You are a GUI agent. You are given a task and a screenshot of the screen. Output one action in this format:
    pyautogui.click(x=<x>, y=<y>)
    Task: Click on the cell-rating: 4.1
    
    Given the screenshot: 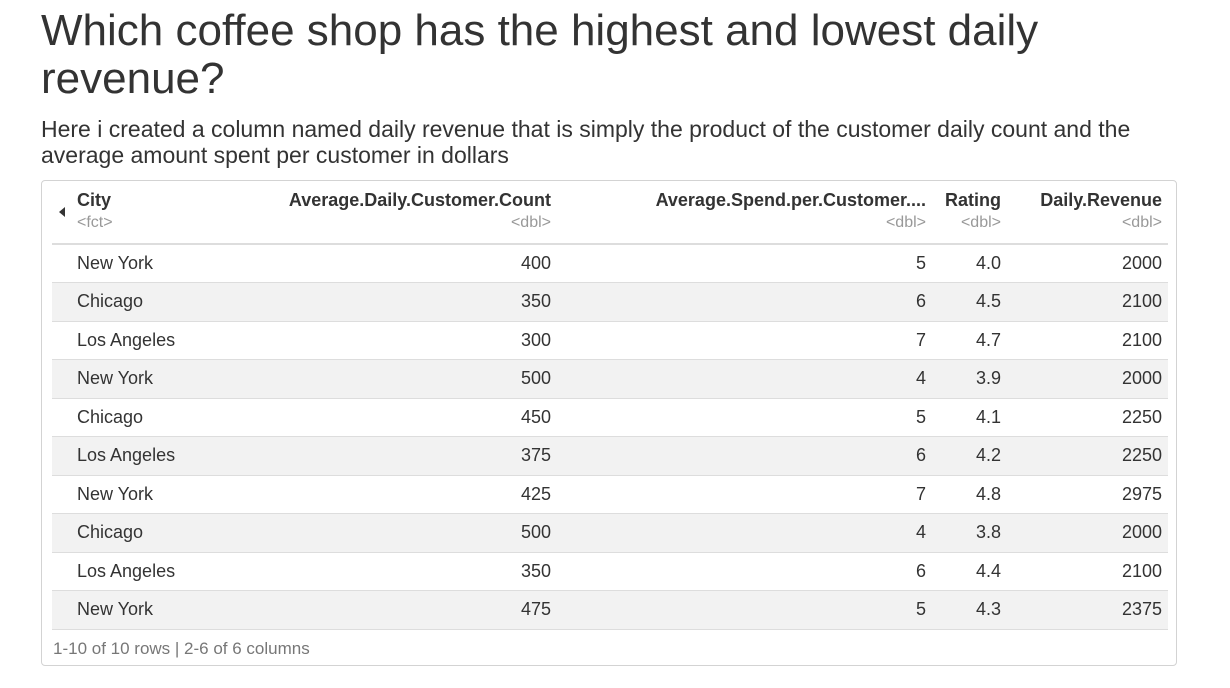 What is the action you would take?
    pyautogui.click(x=969, y=417)
    